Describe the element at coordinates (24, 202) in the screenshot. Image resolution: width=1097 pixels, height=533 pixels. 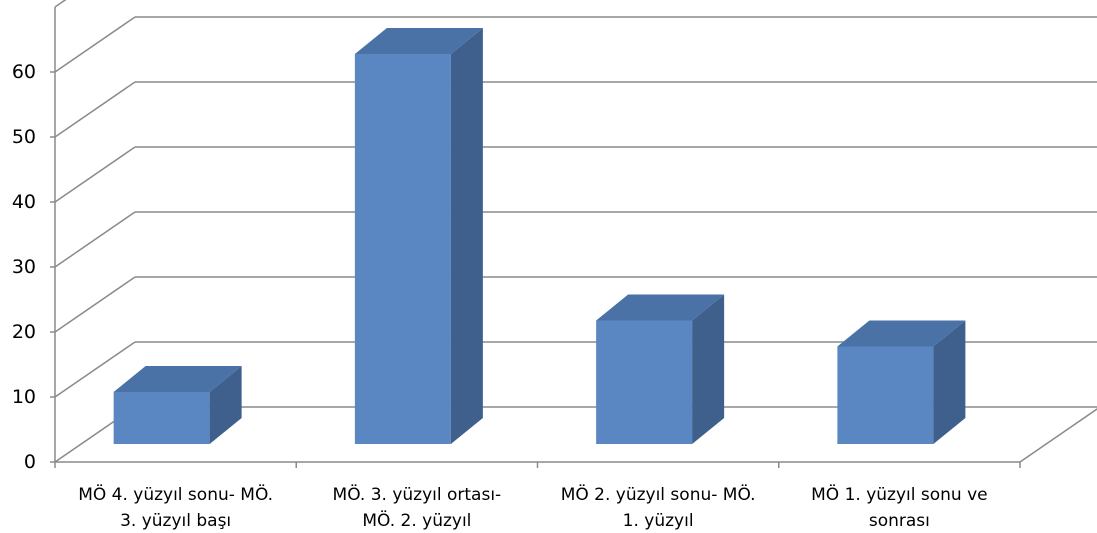
I see `y-tick-label: 40` at that location.